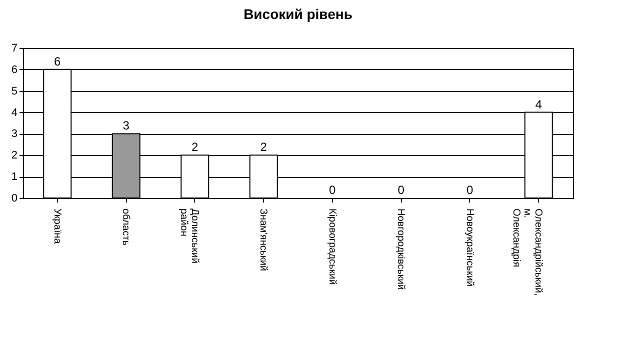 This screenshot has width=621, height=343. I want to click on y-tick-label: 6, so click(14, 70).